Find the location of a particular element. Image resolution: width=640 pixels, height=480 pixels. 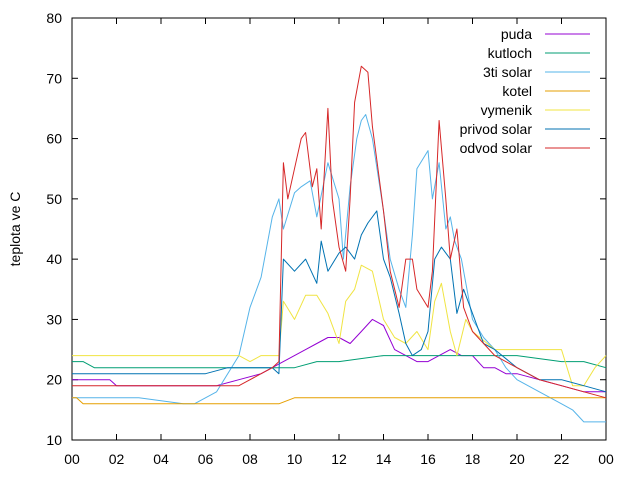

y-tick-label: 10 is located at coordinates (54, 440).